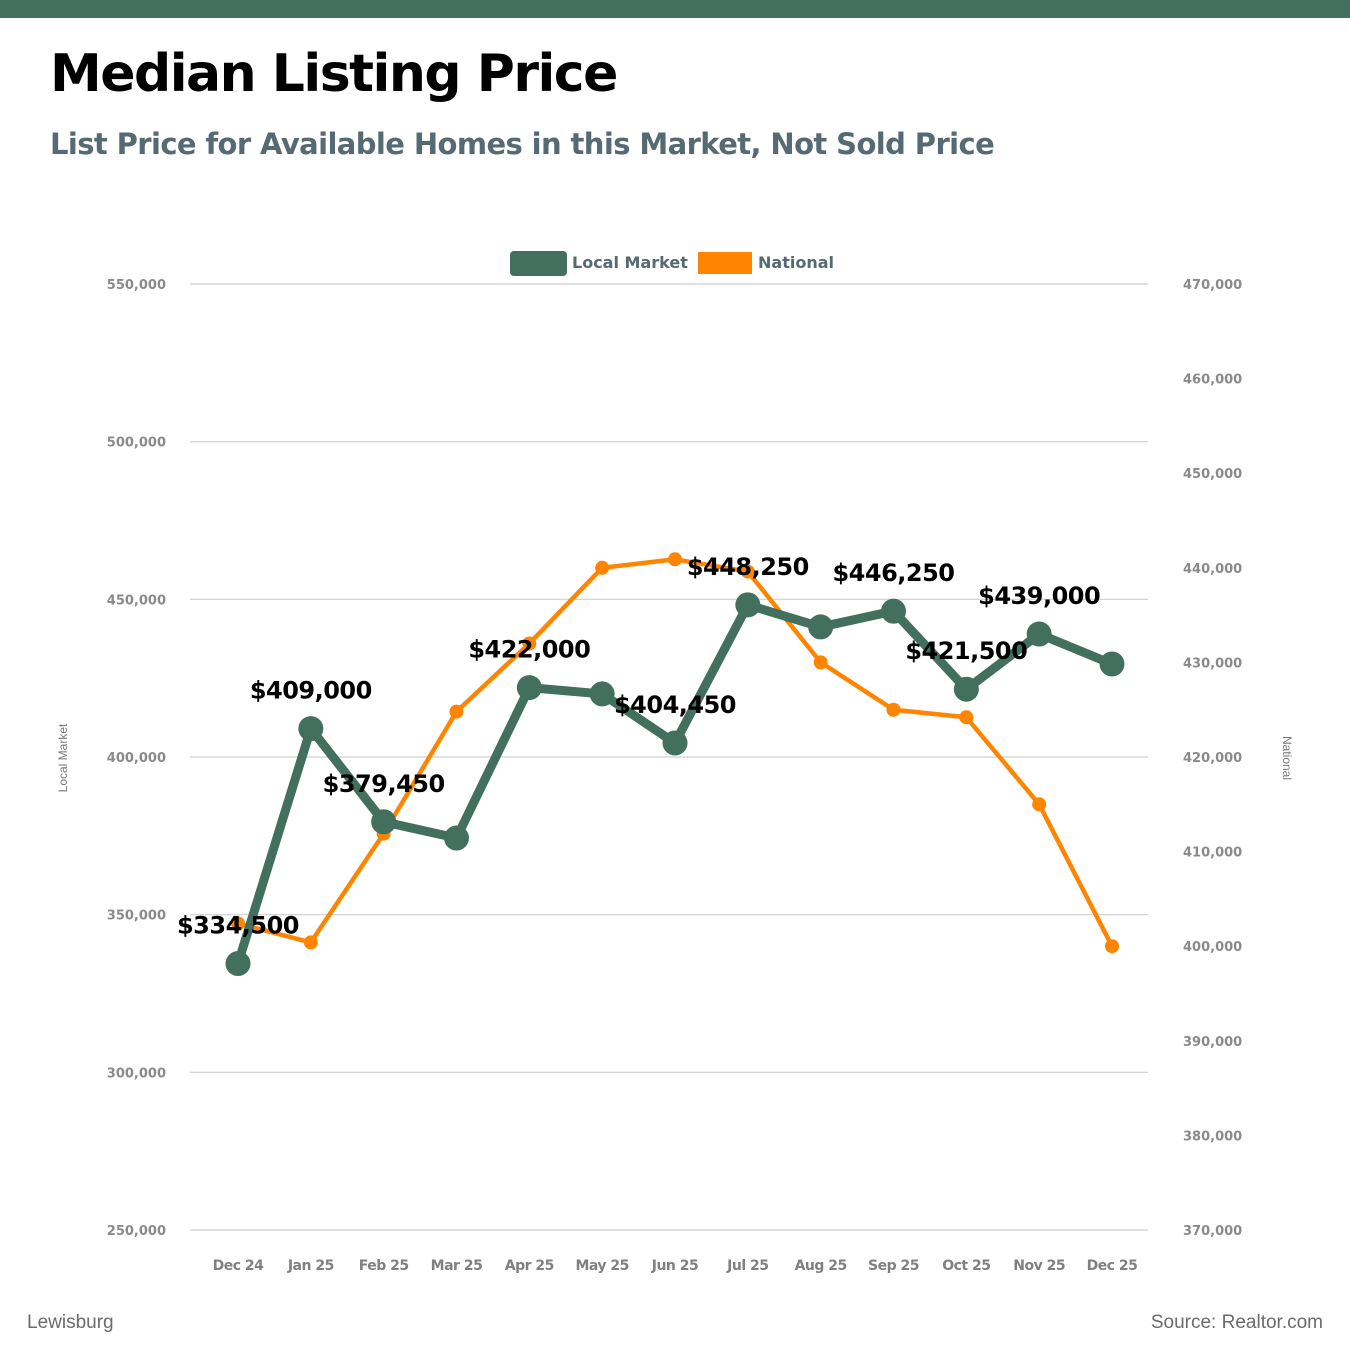 This screenshot has height=1350, width=1350. I want to click on data-label: $421,500, so click(966, 651).